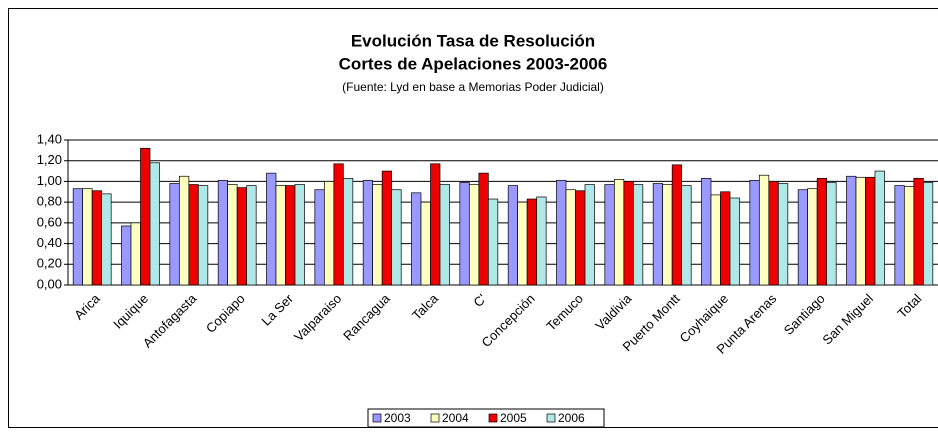 The image size is (938, 432). What do you see at coordinates (49, 201) in the screenshot?
I see `y-tick-label: 0,80` at bounding box center [49, 201].